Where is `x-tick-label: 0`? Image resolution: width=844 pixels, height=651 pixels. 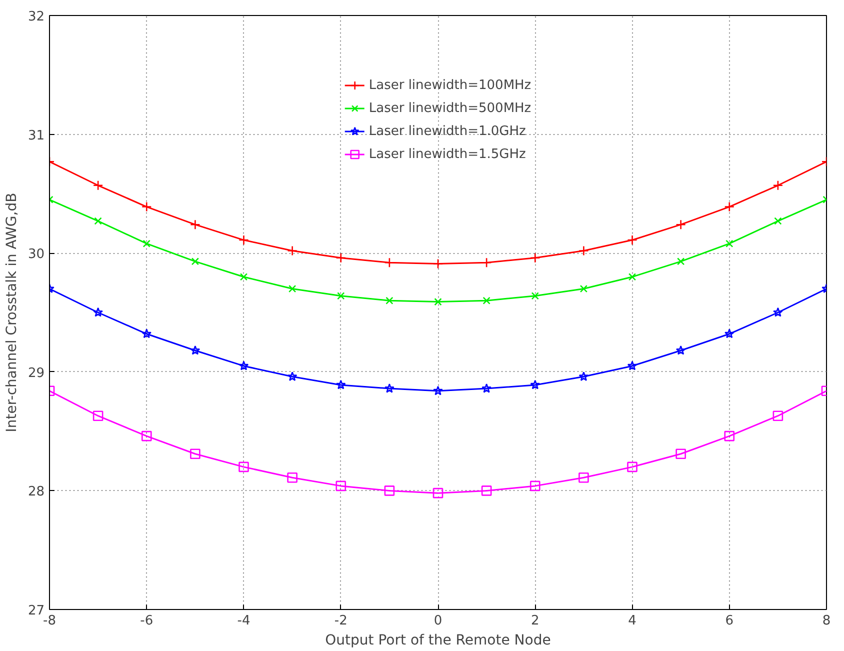
x-tick-label: 0 is located at coordinates (438, 621).